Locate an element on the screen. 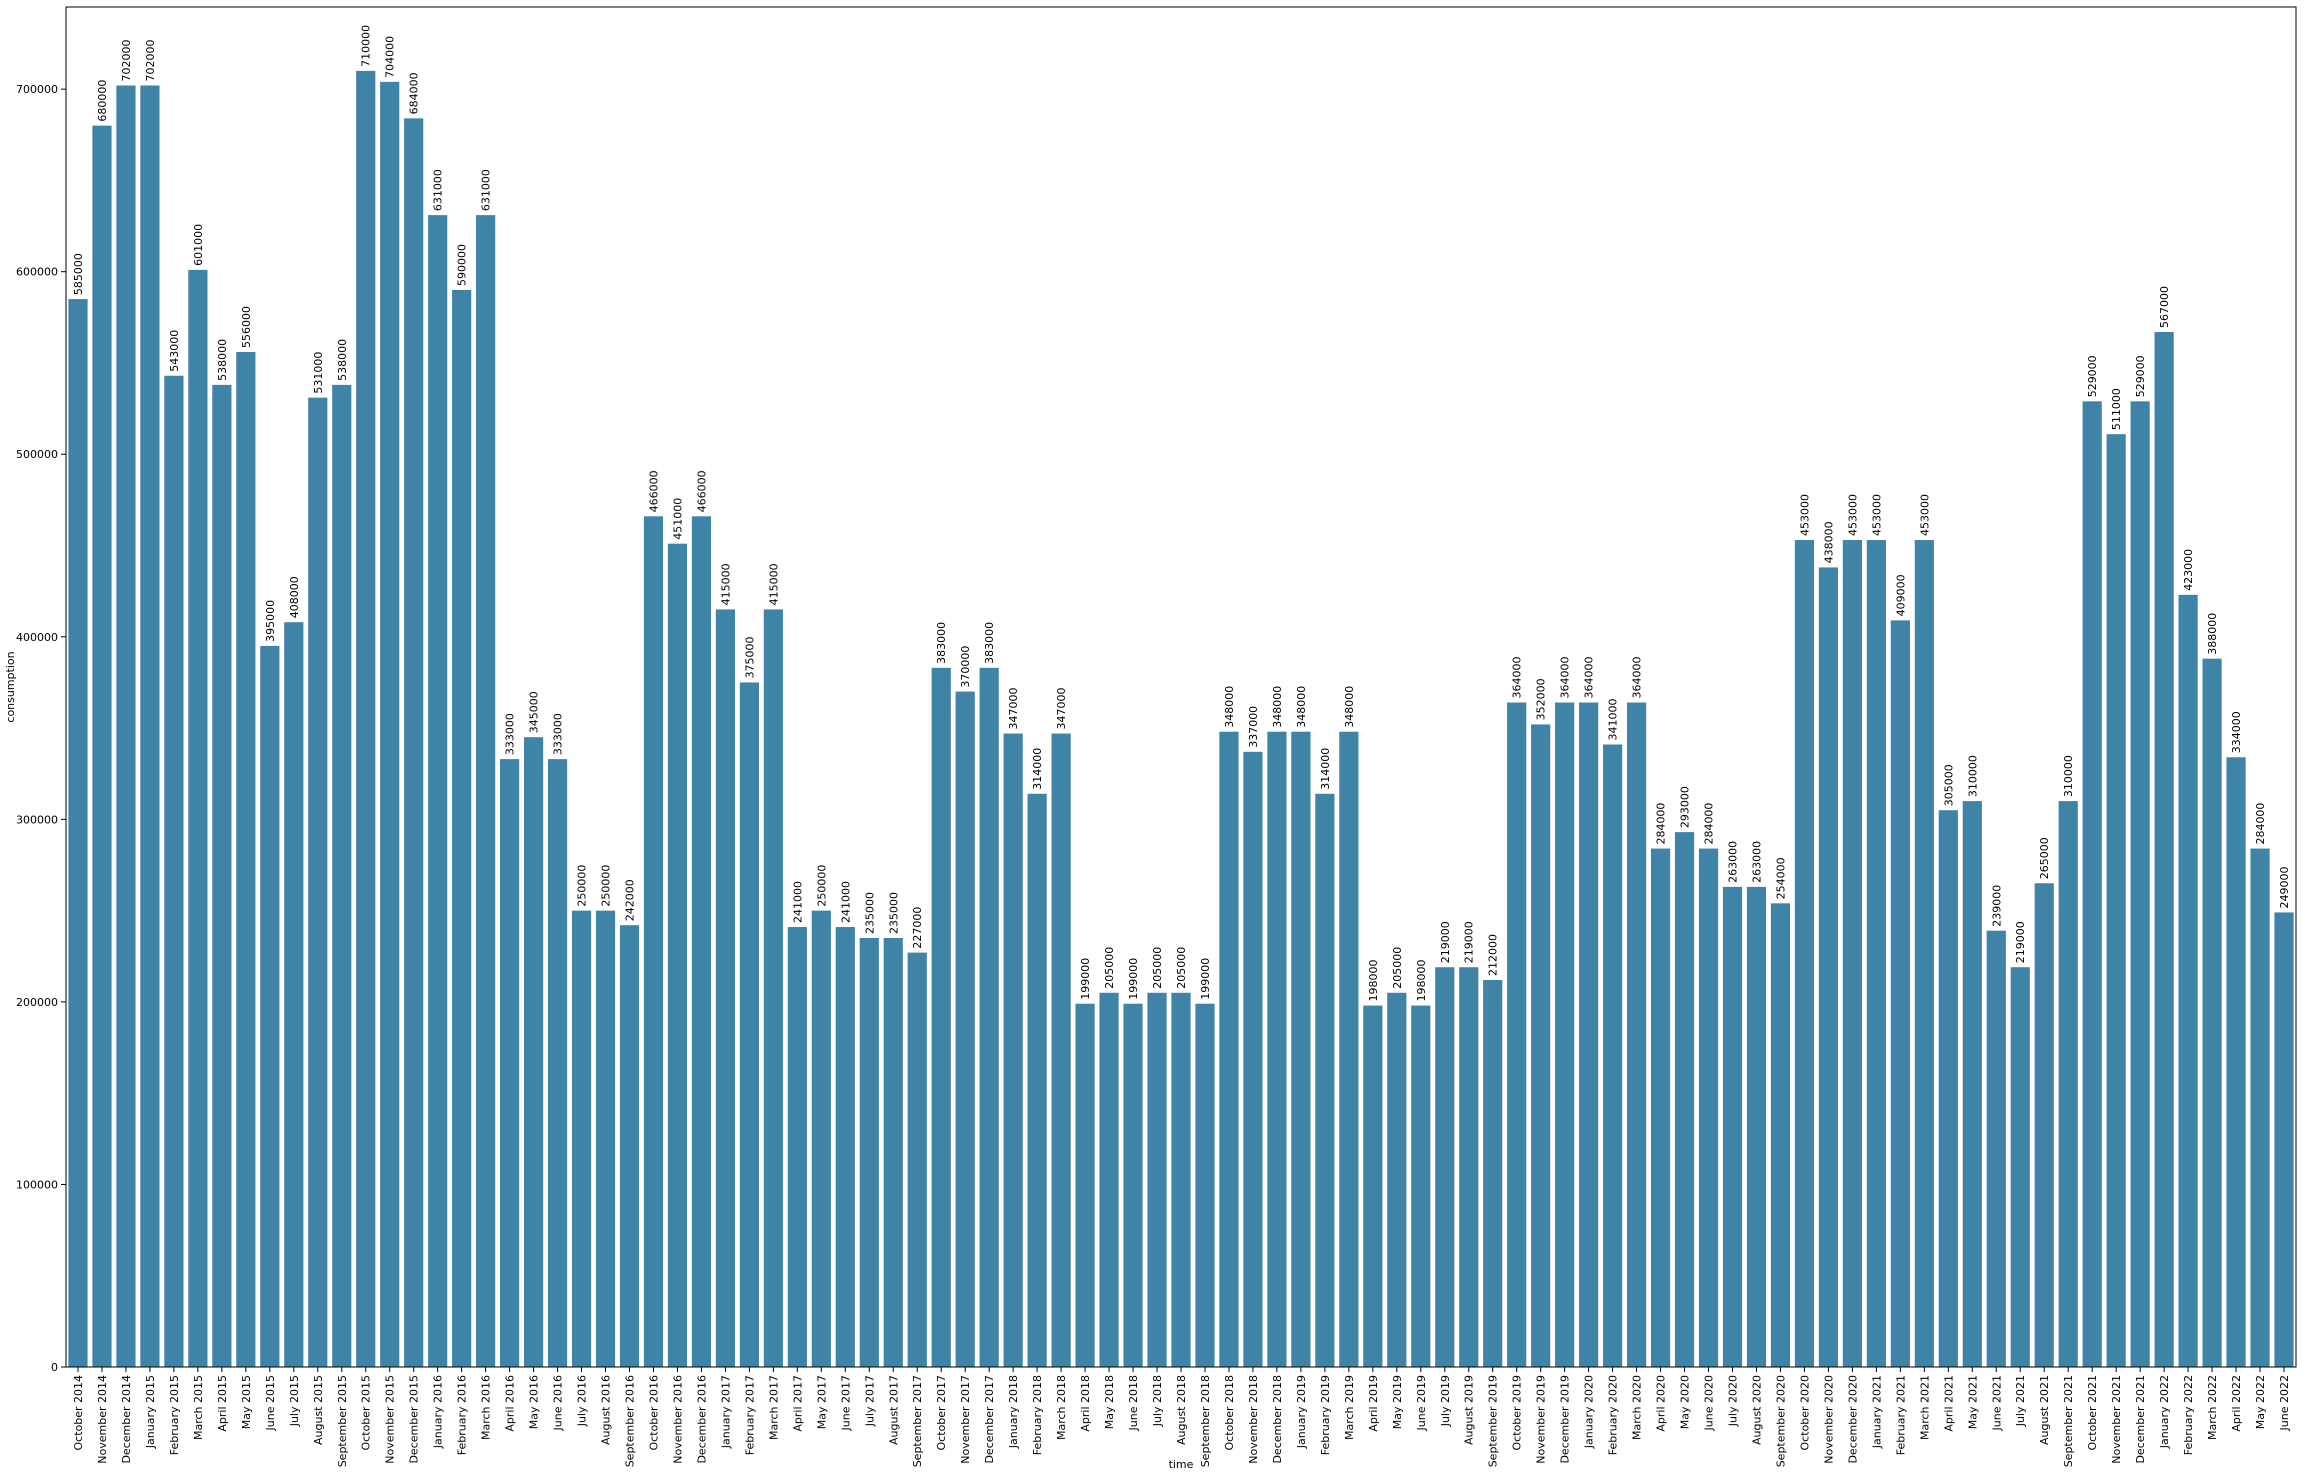  value-label: 227000 is located at coordinates (917, 928).